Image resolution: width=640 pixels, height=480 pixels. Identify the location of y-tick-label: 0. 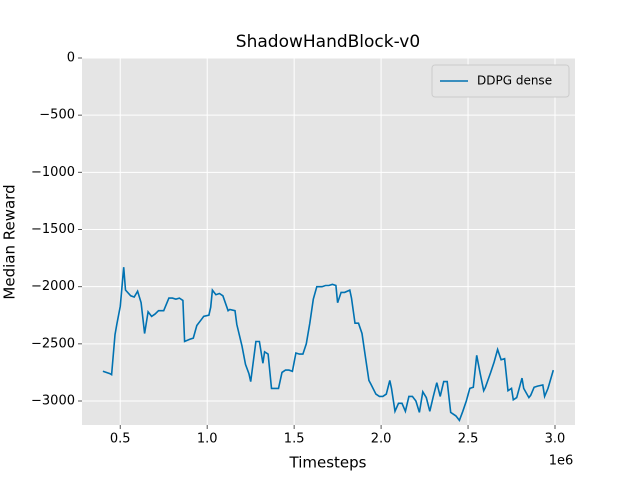
(71, 58).